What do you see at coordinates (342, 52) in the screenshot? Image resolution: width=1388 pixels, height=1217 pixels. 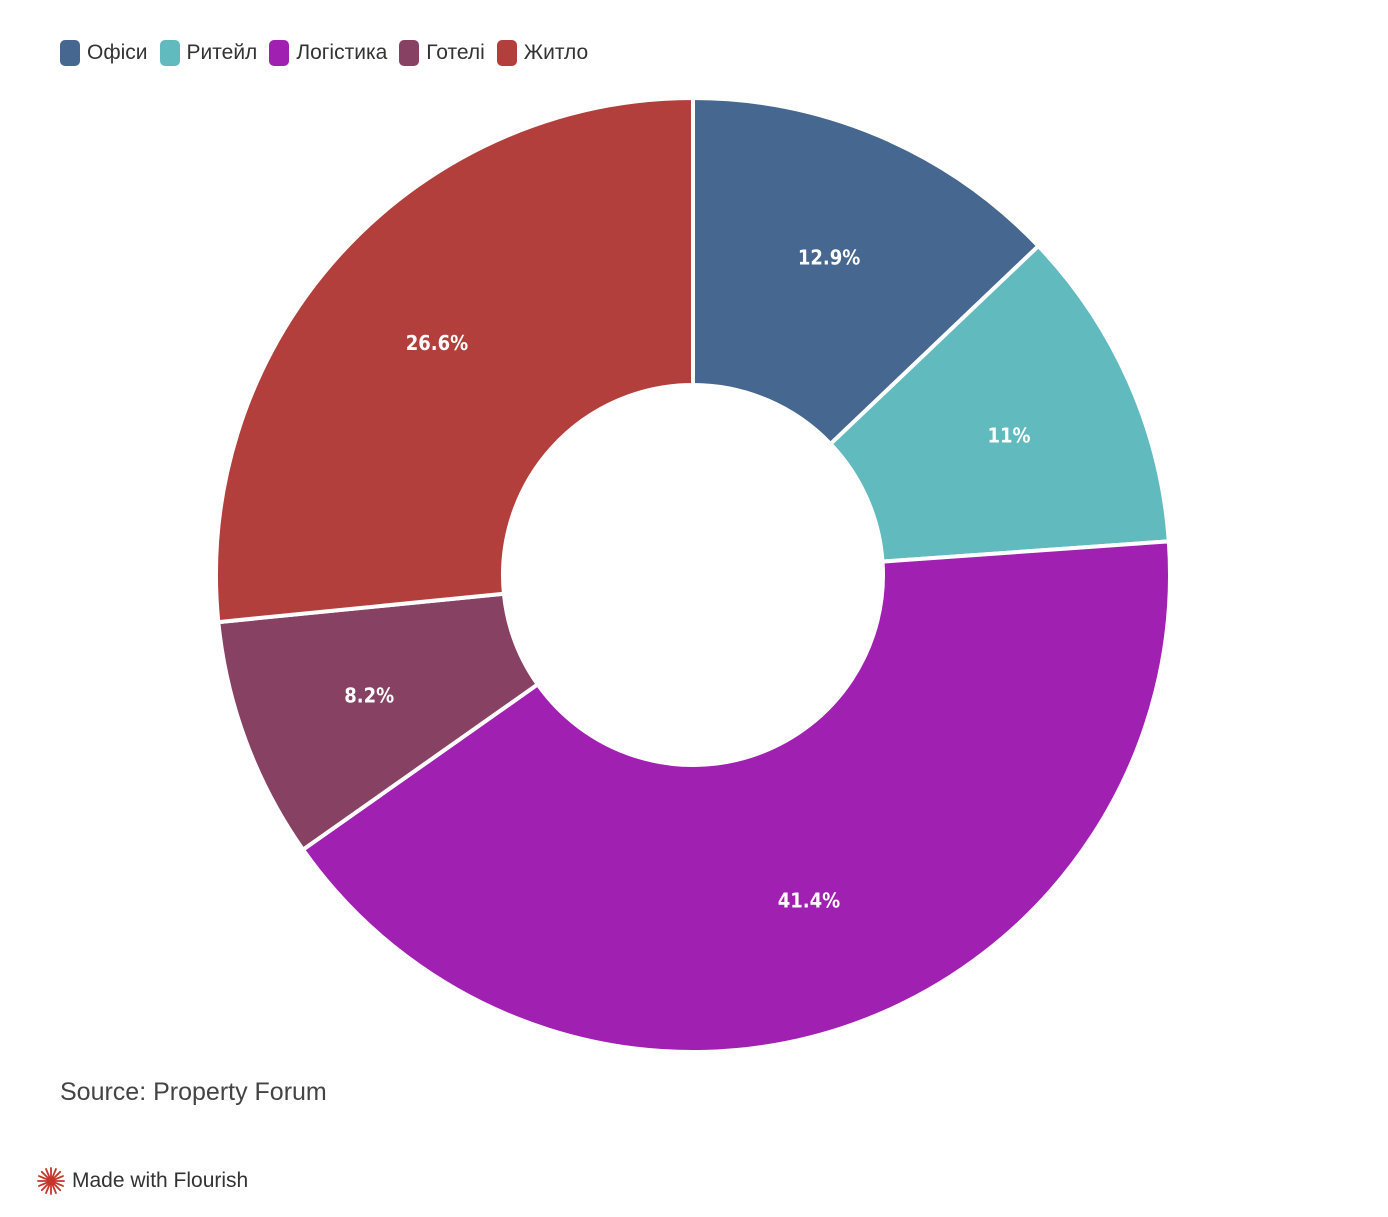 I see `legend-label: Логістика` at bounding box center [342, 52].